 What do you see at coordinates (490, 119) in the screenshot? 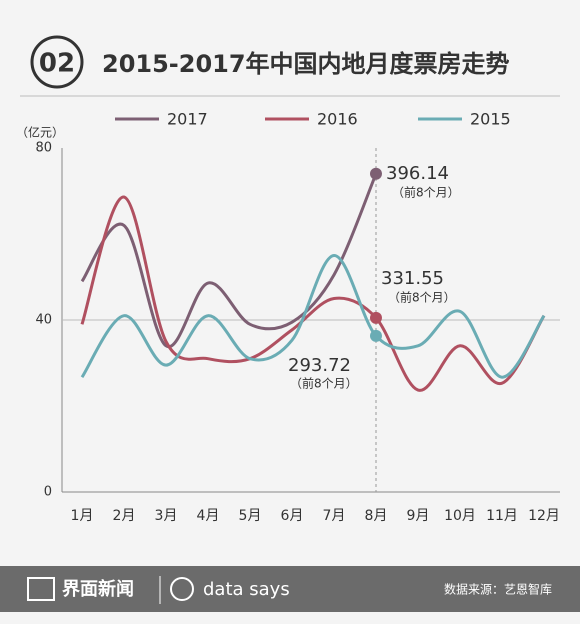
I see `legend-label: 2015` at bounding box center [490, 119].